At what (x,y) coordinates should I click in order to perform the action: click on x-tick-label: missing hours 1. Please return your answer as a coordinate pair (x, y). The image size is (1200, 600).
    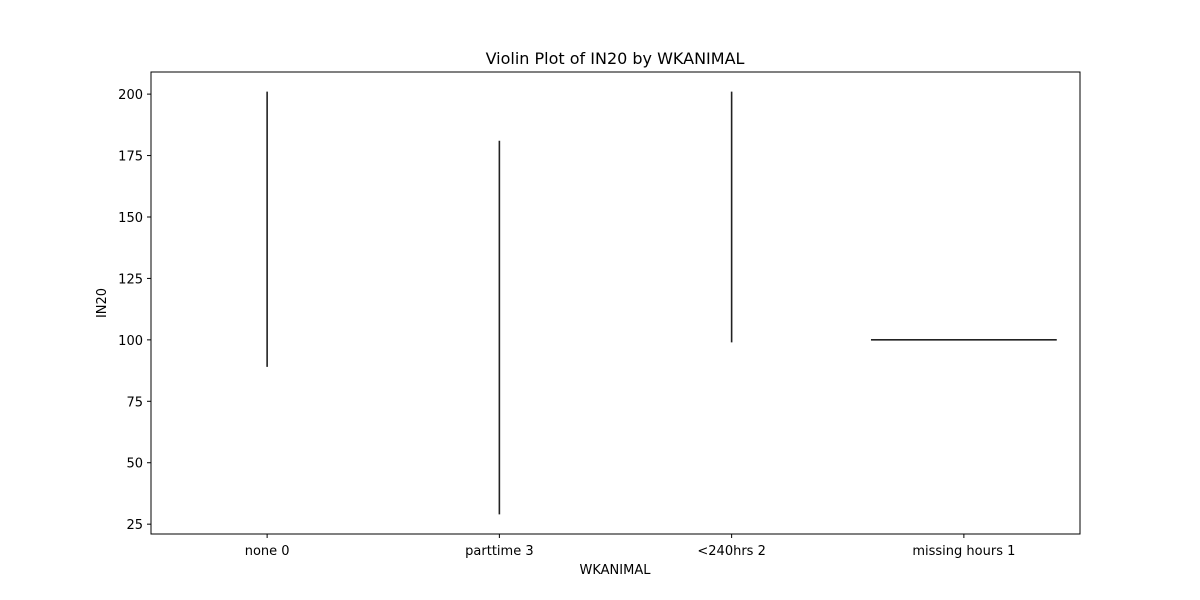
    Looking at the image, I should click on (963, 551).